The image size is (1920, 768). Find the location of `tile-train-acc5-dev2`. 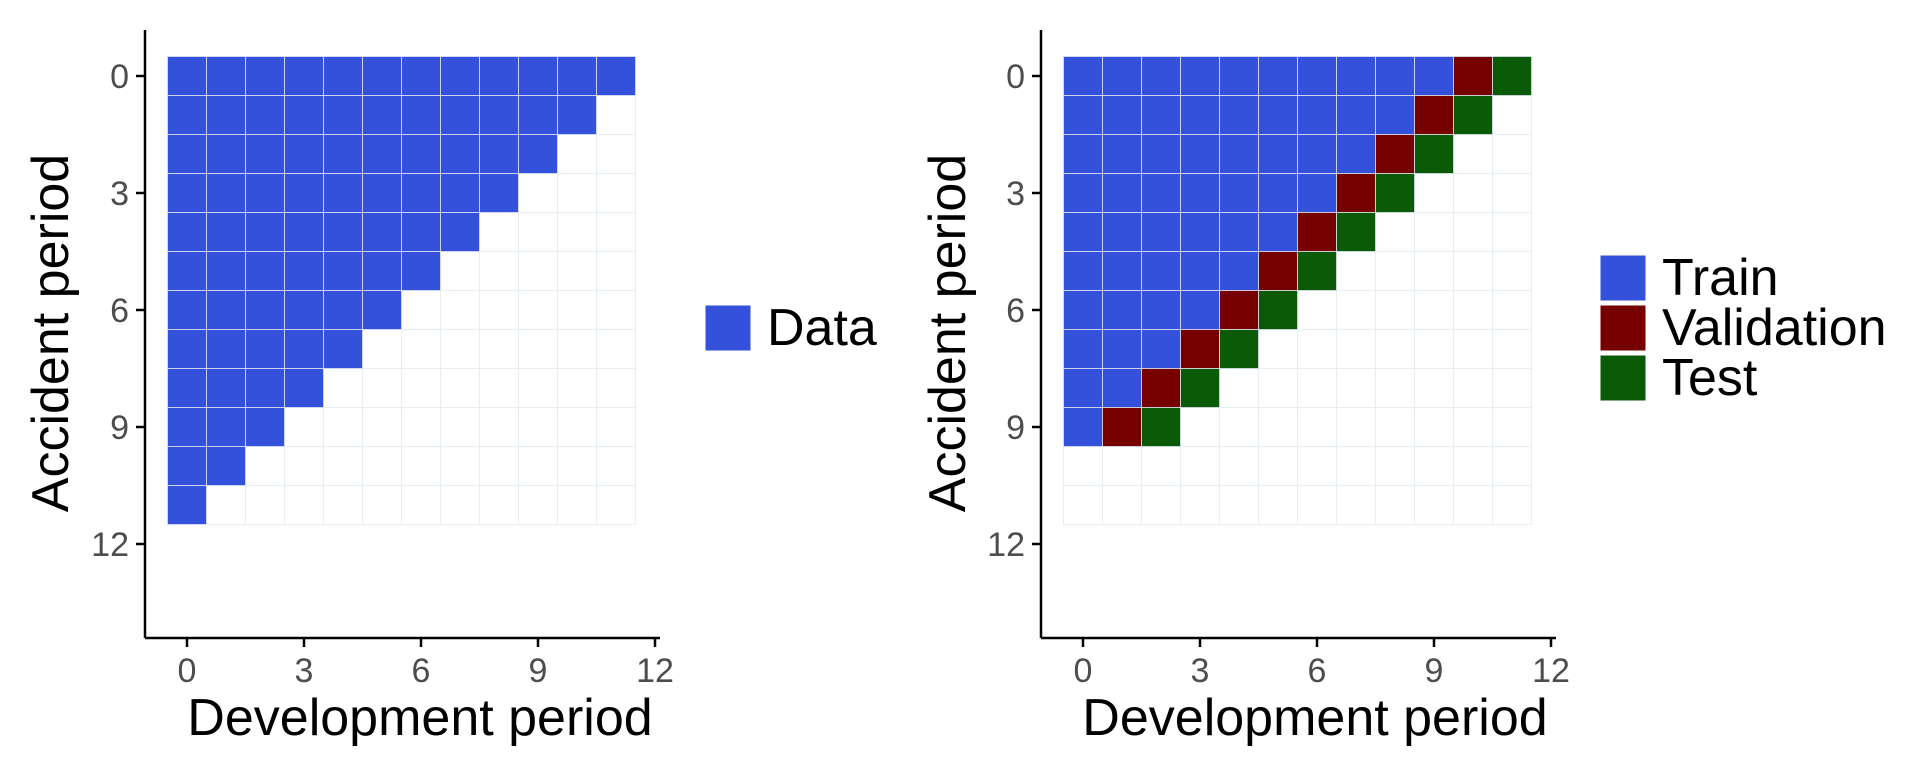

tile-train-acc5-dev2 is located at coordinates (1161, 271).